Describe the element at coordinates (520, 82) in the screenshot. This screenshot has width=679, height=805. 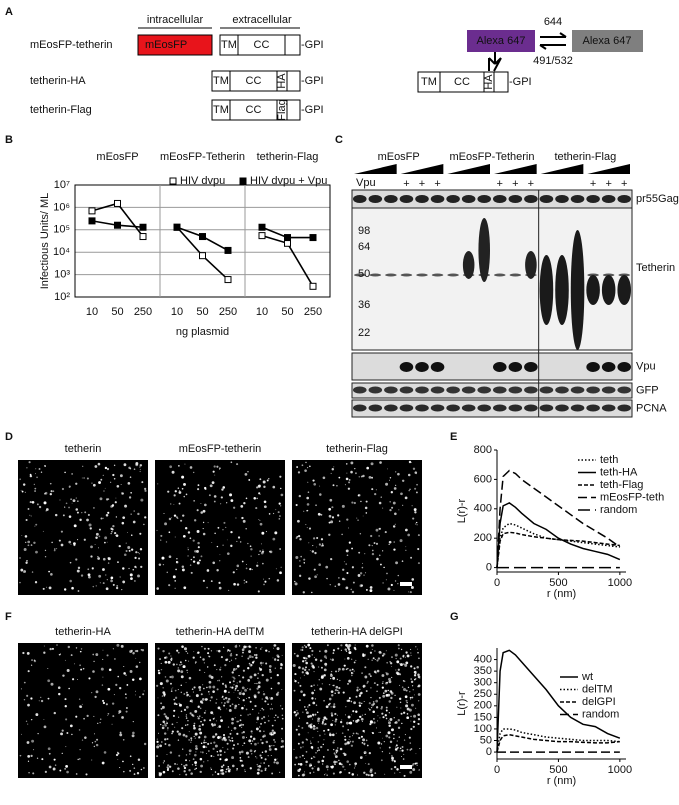
I see `anchor-label: -GPI` at that location.